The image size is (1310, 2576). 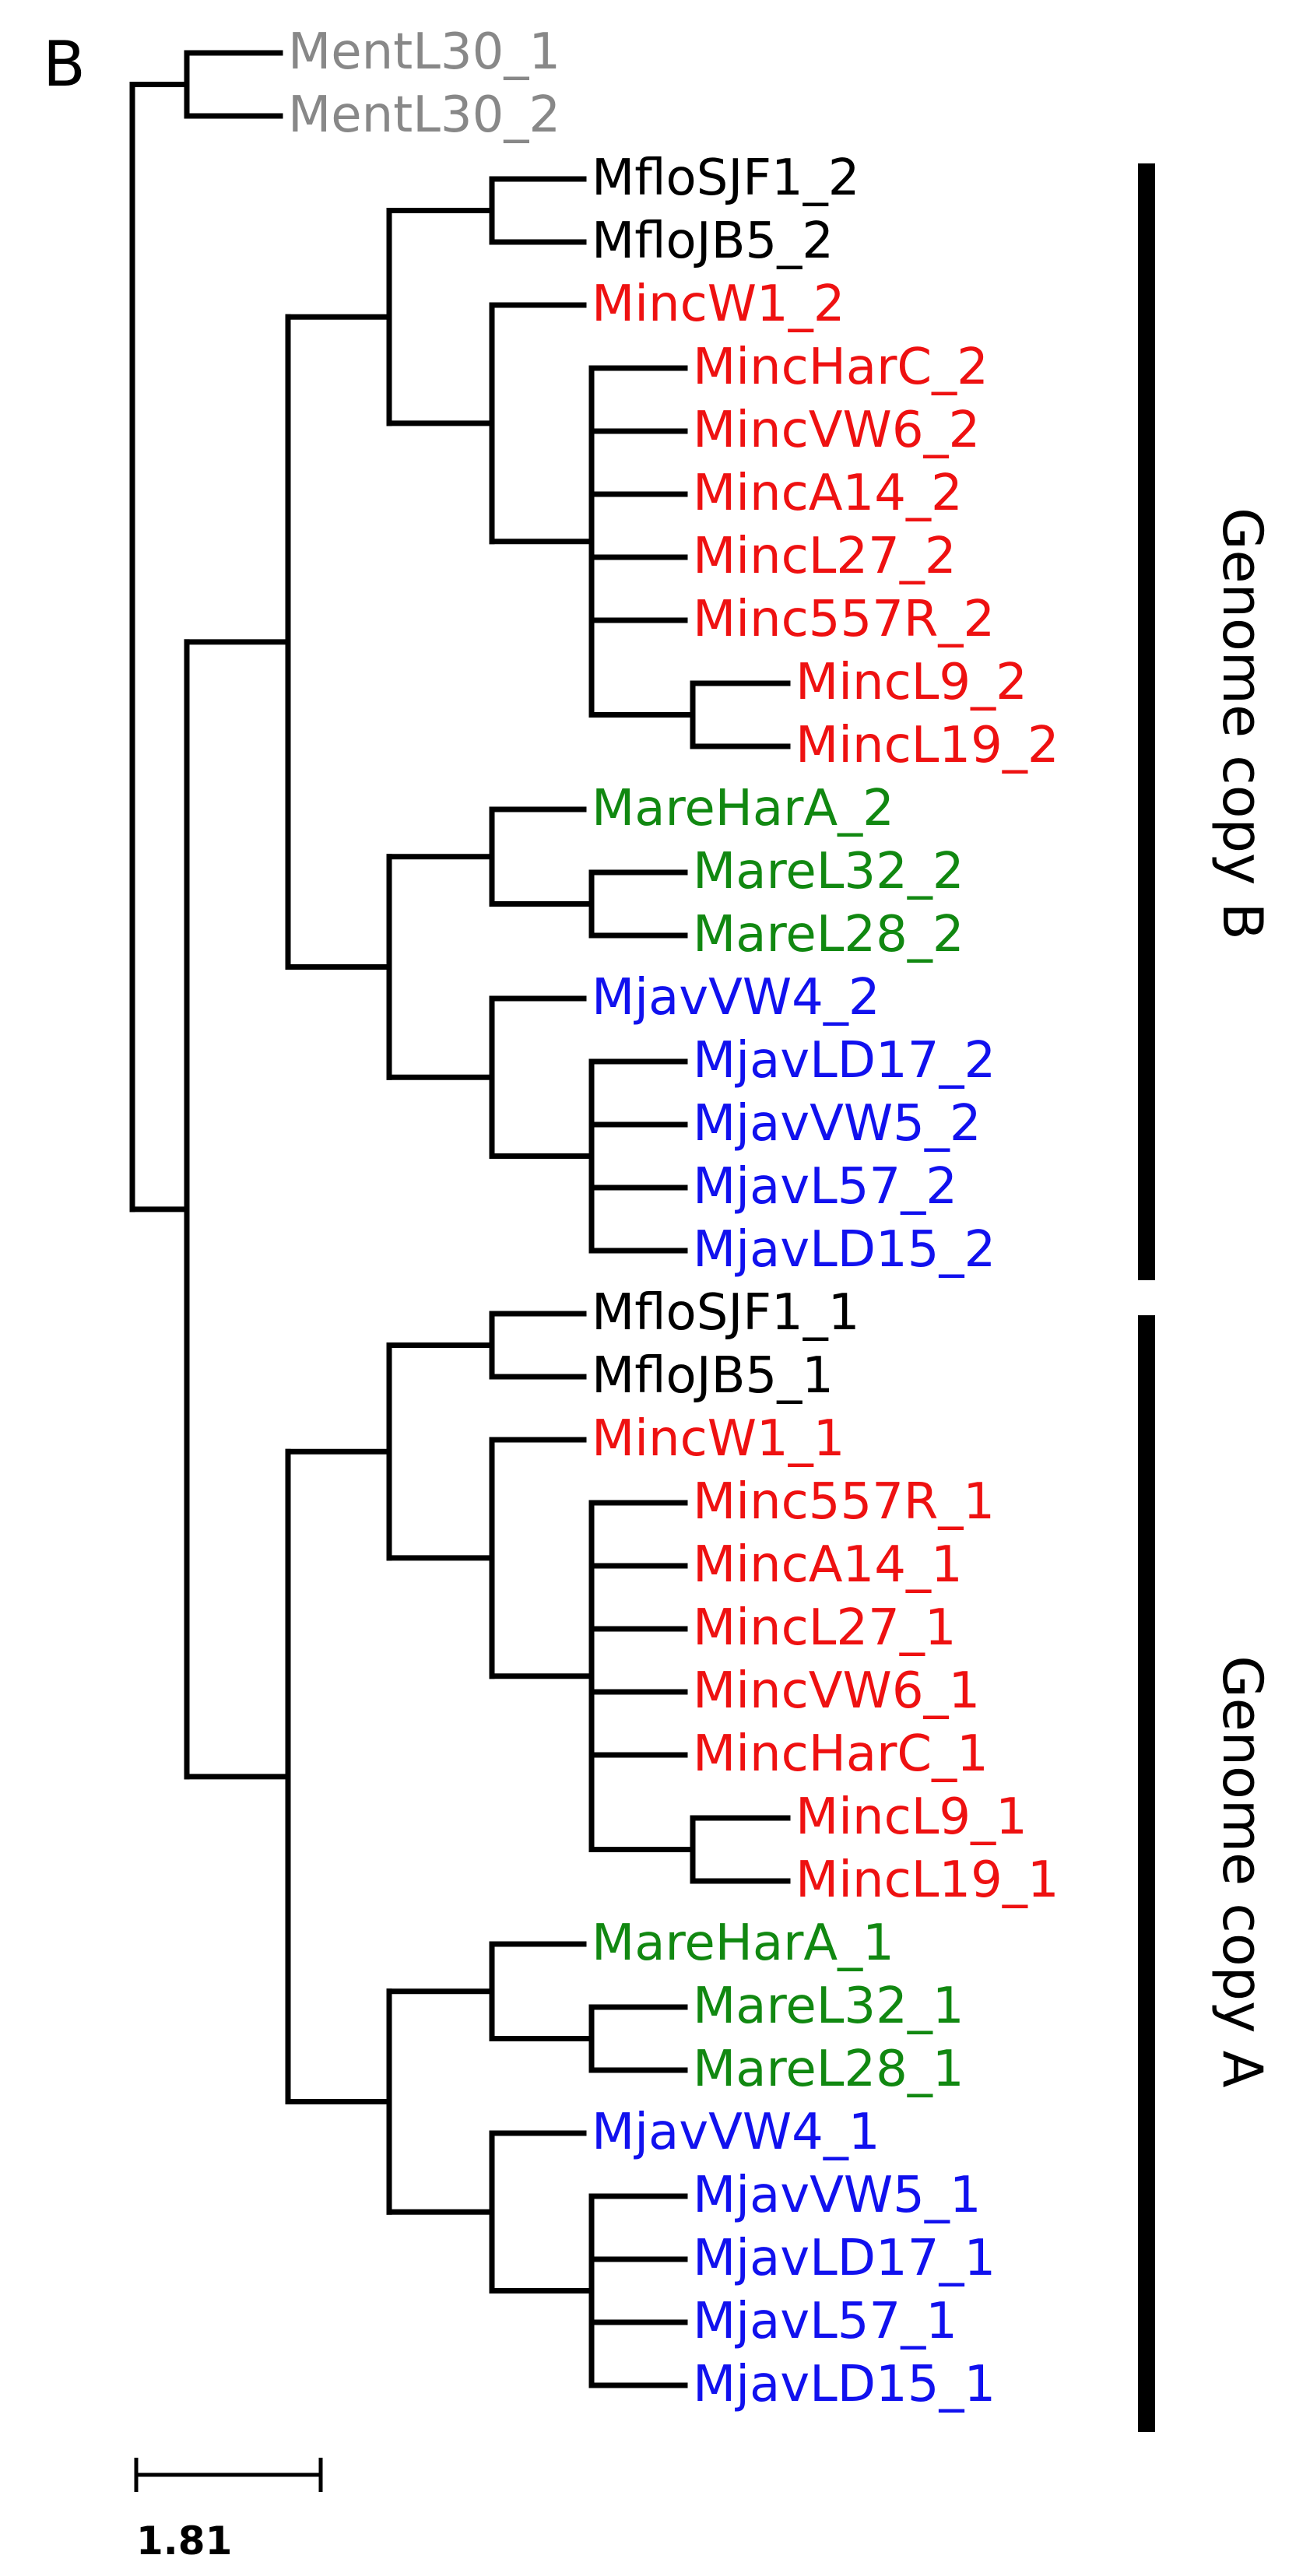 What do you see at coordinates (713, 1376) in the screenshot?
I see `leaf-label: MfloJB5_1` at bounding box center [713, 1376].